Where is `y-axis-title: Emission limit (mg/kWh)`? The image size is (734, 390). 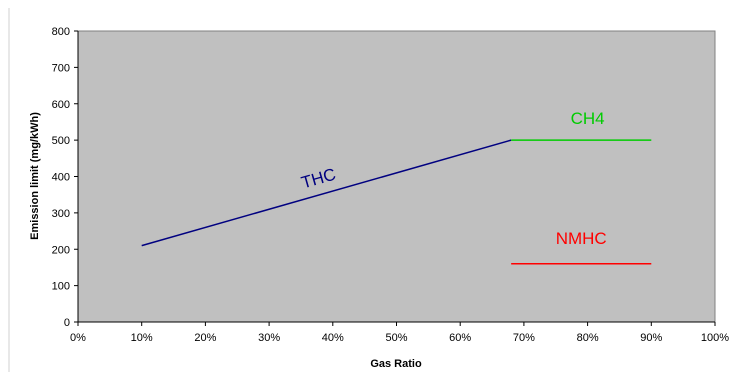 y-axis-title: Emission limit (mg/kWh) is located at coordinates (35, 176).